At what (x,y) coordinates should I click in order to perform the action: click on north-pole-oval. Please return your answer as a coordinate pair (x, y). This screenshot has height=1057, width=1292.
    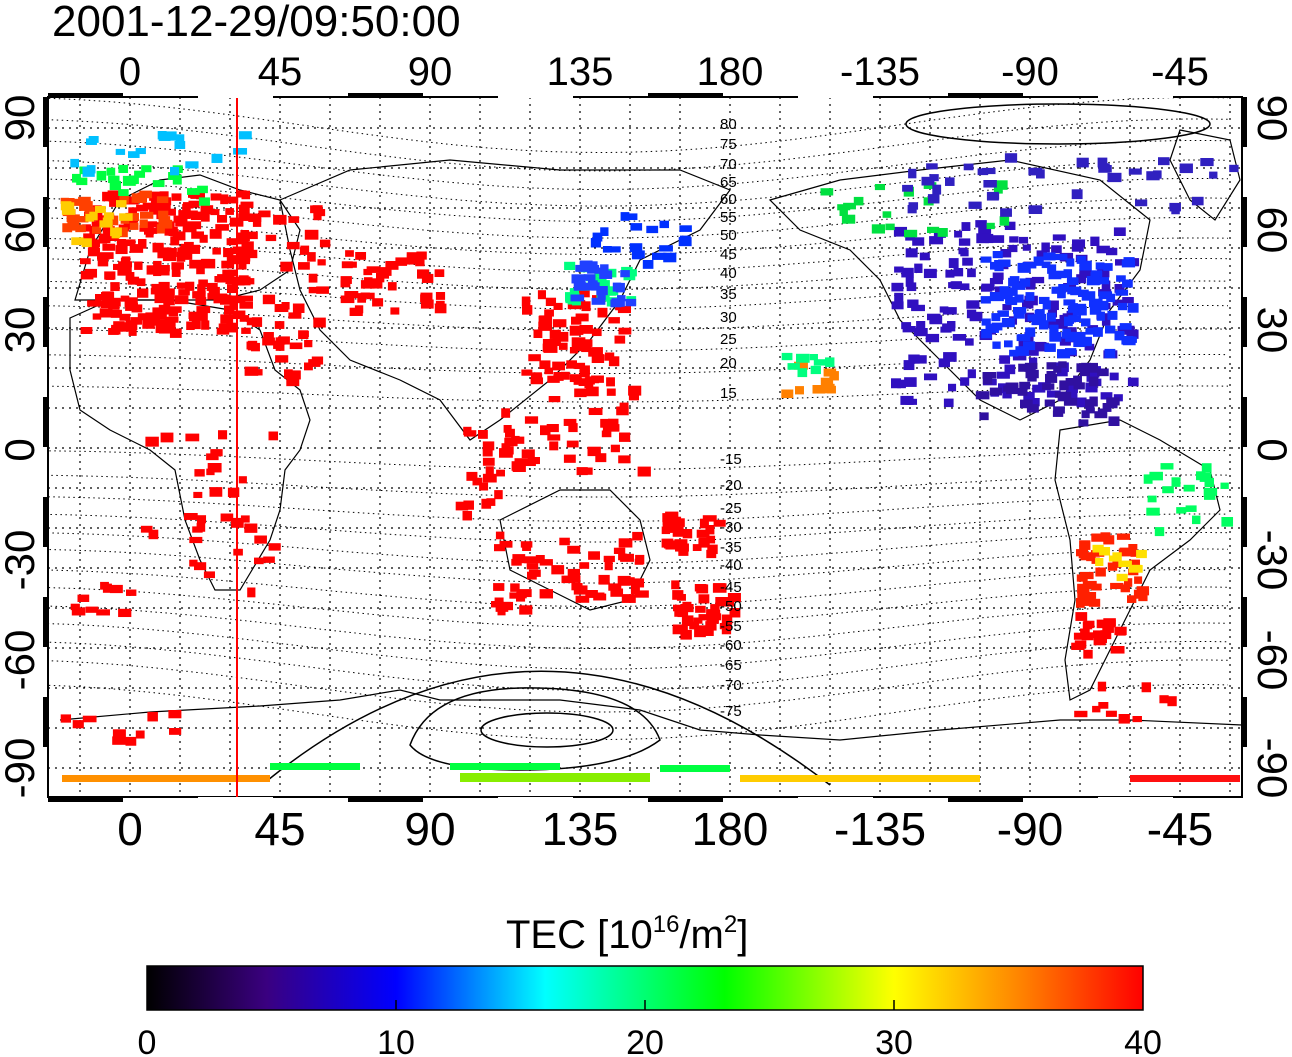
    Looking at the image, I should click on (1058, 124).